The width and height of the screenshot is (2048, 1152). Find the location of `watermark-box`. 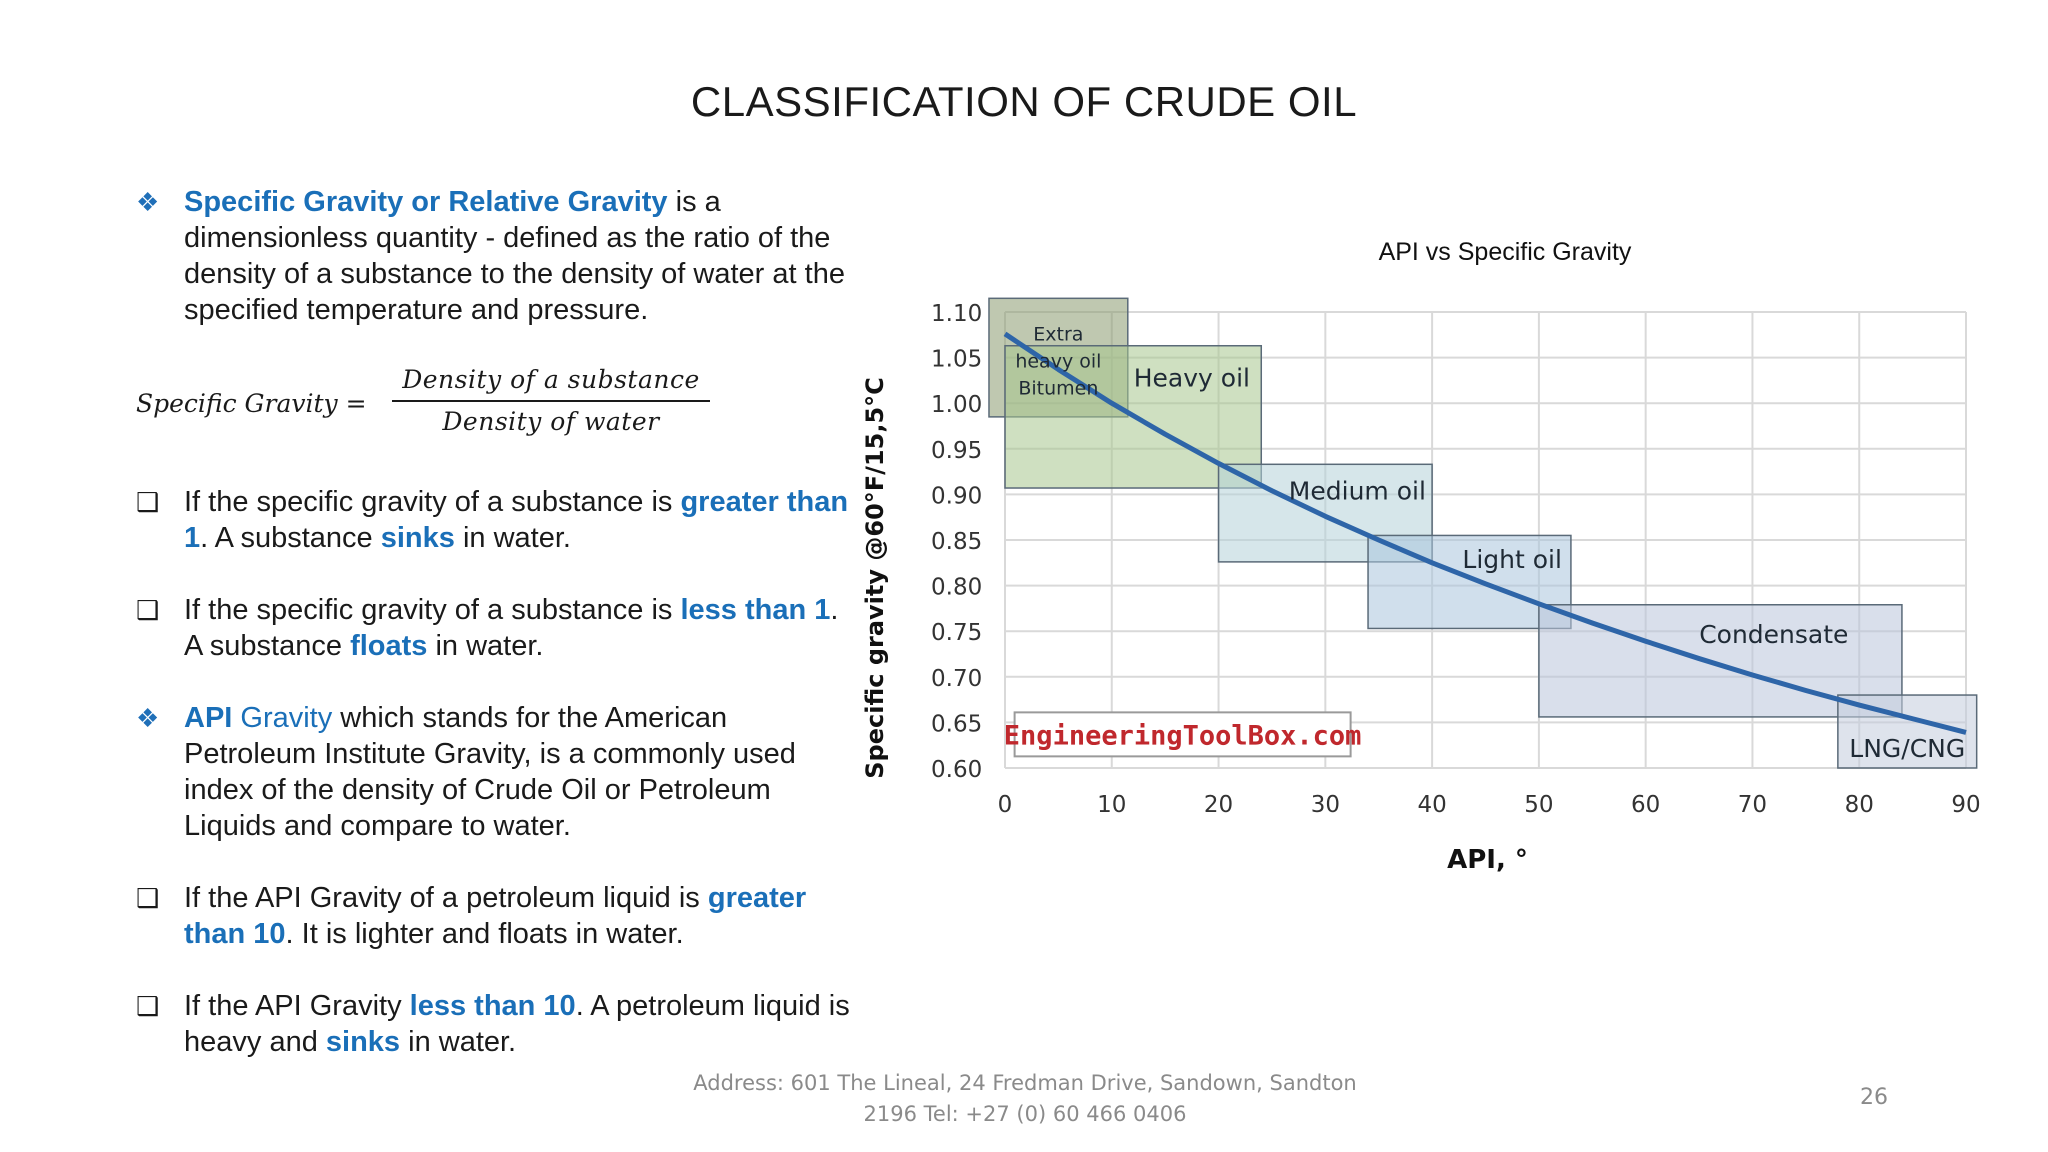

watermark-box is located at coordinates (1182, 734).